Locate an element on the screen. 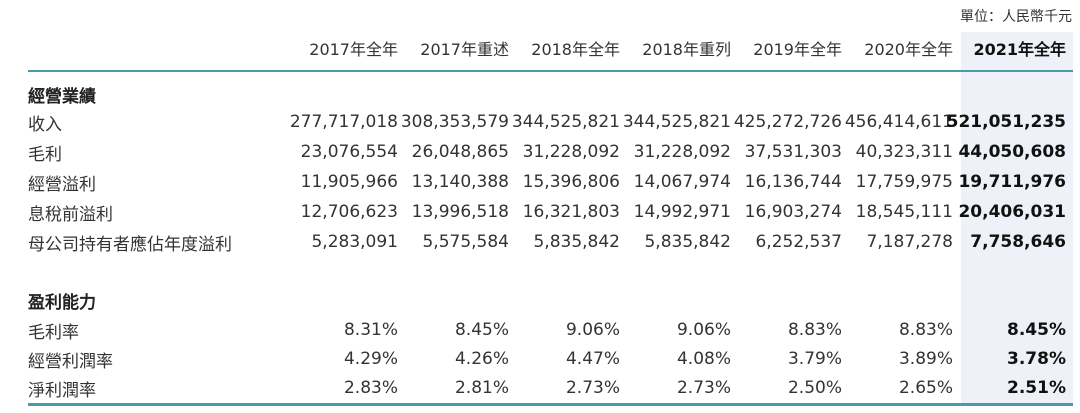  table-cell: 3.89% is located at coordinates (925, 359).